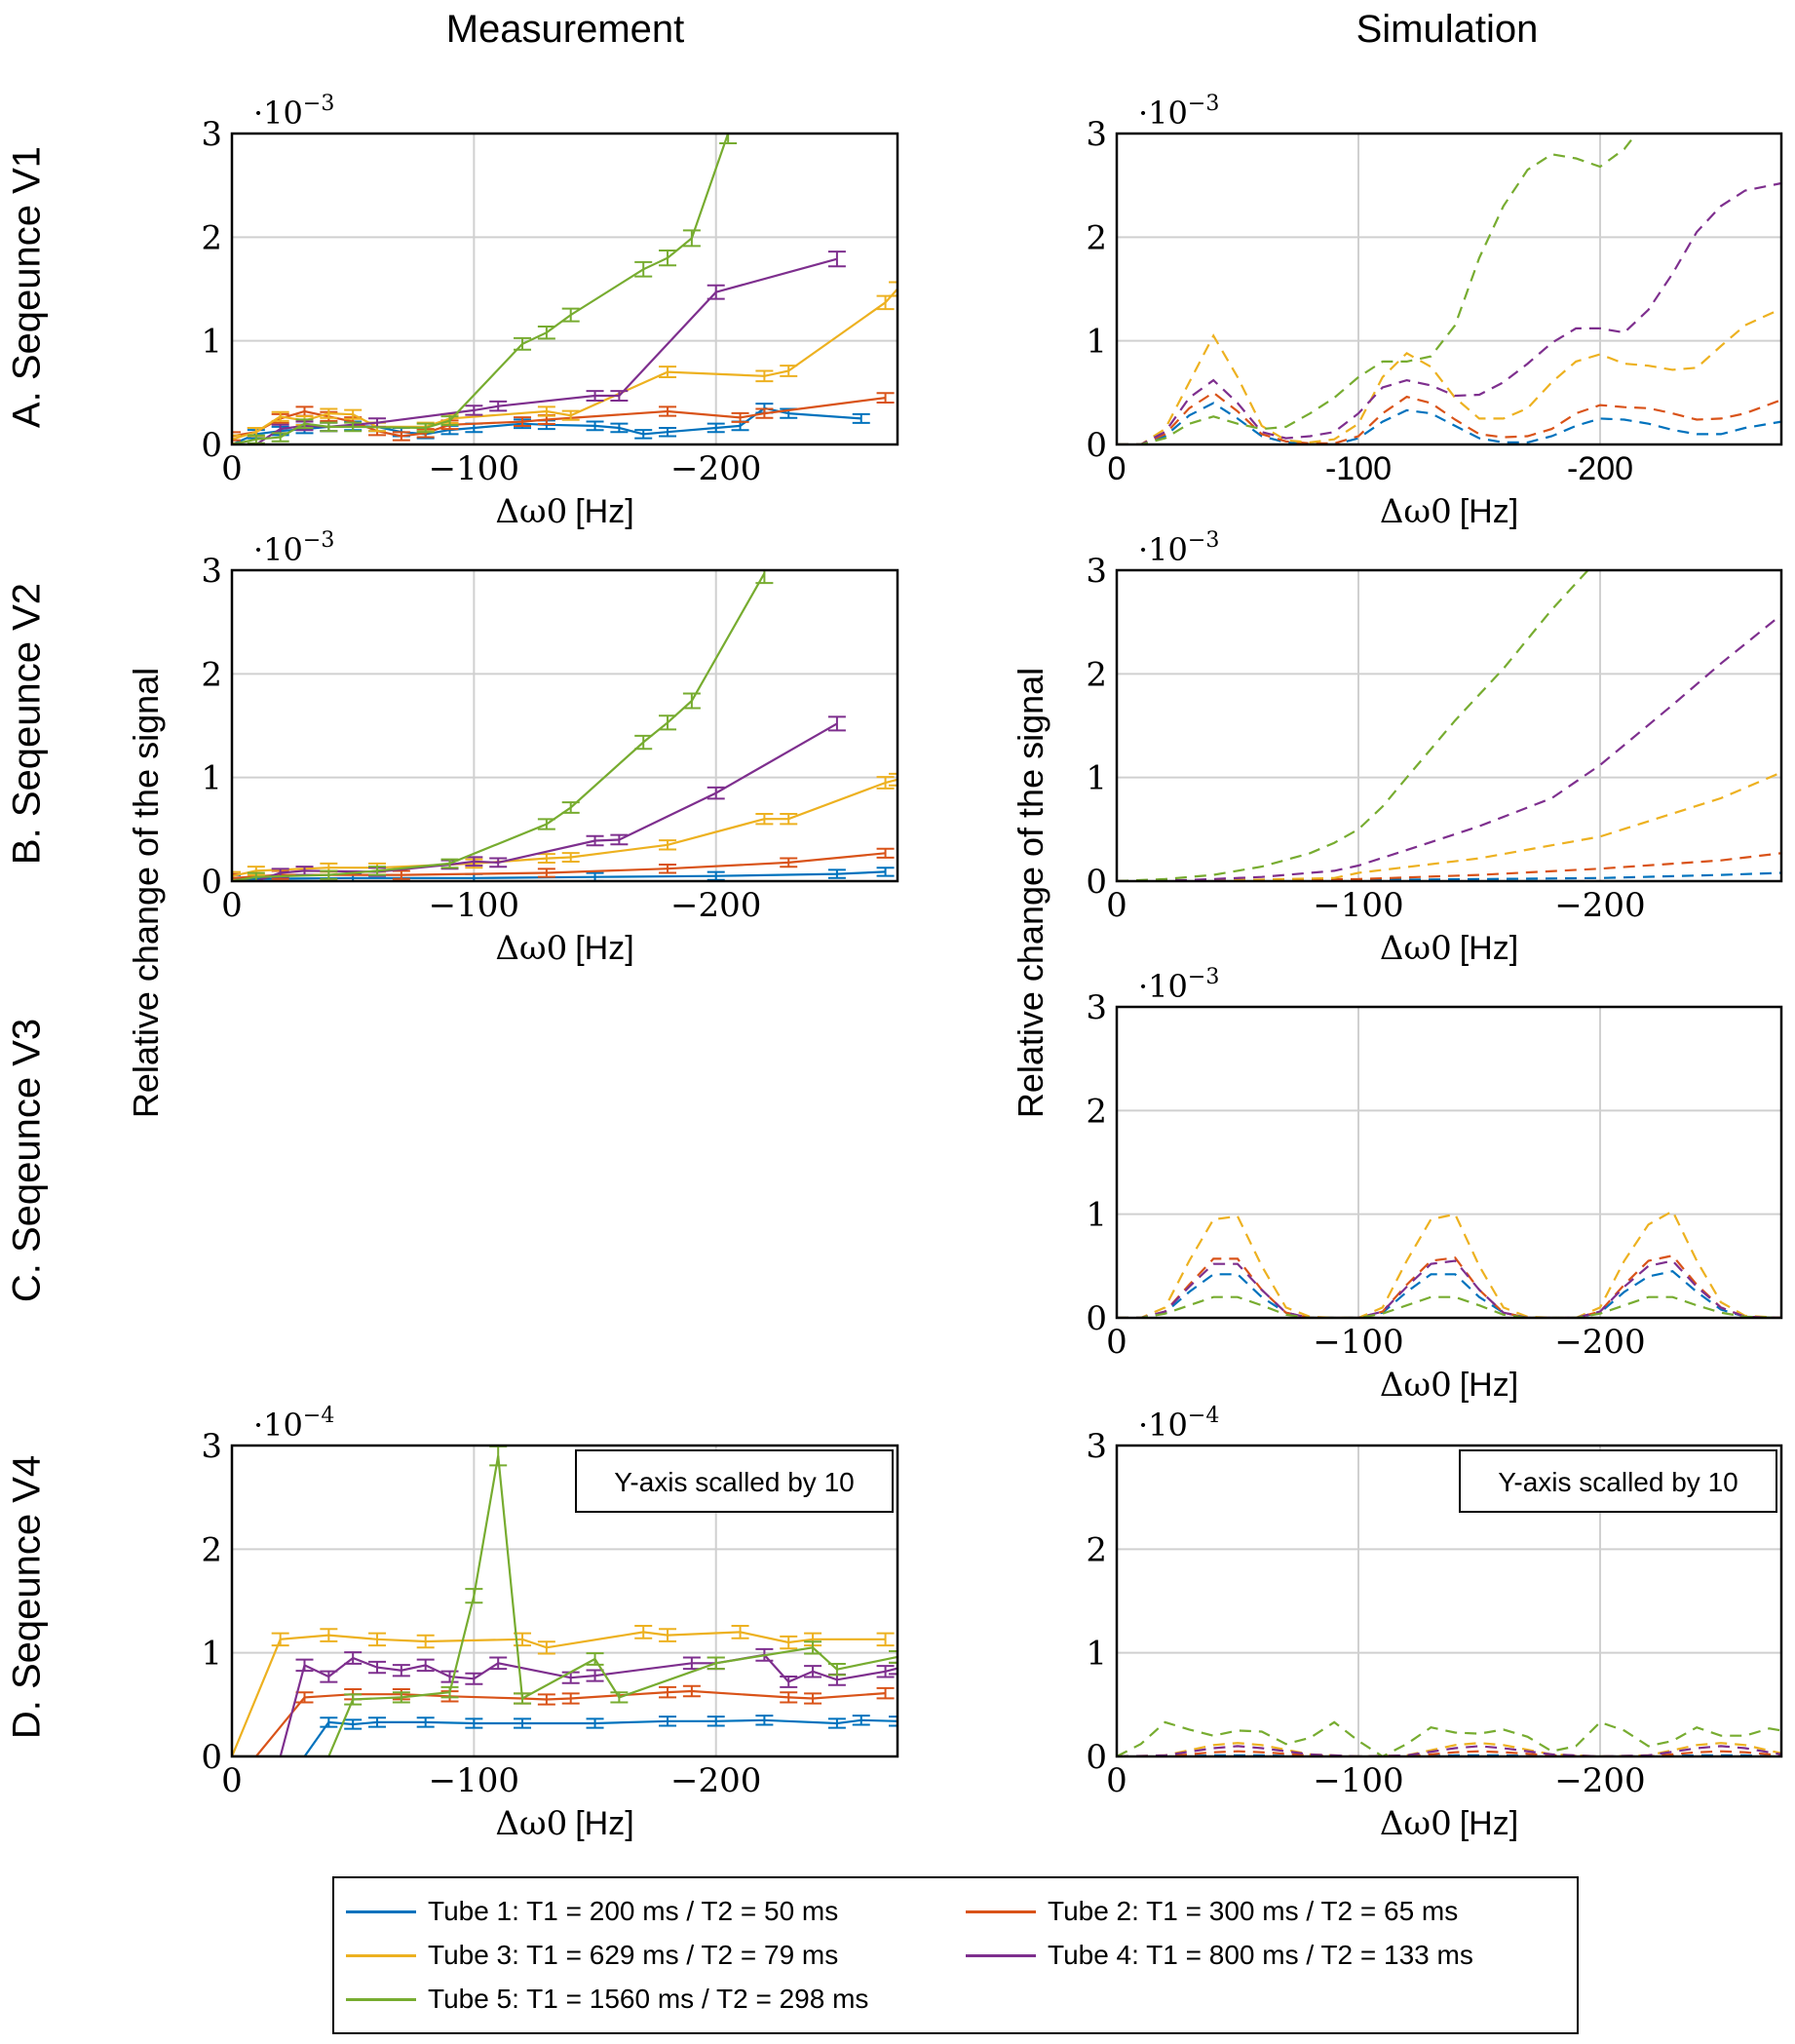 This screenshot has width=1795, height=2044. I want to click on legend-label-tube-5: Tube 5: T1 = 1560 ms / T2 = 298 ms, so click(648, 1999).